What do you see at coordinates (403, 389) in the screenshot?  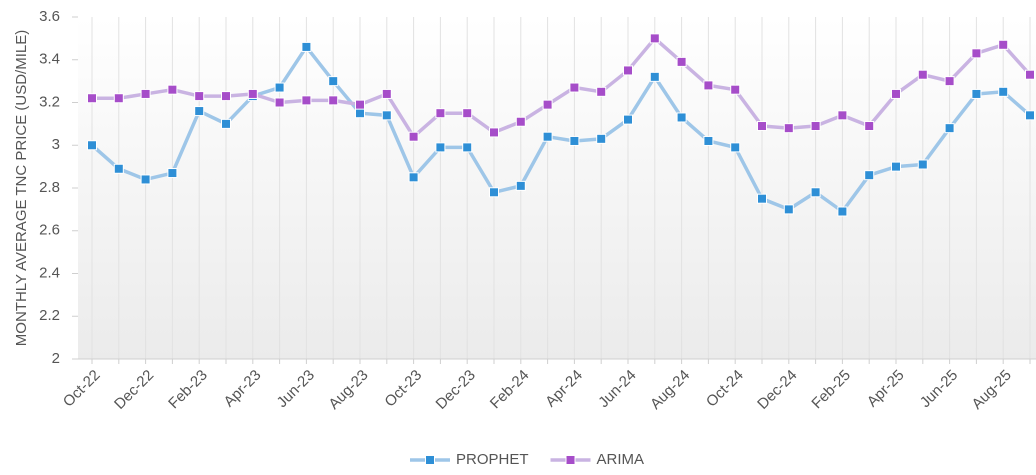 I see `x-tick-label: Oct-23` at bounding box center [403, 389].